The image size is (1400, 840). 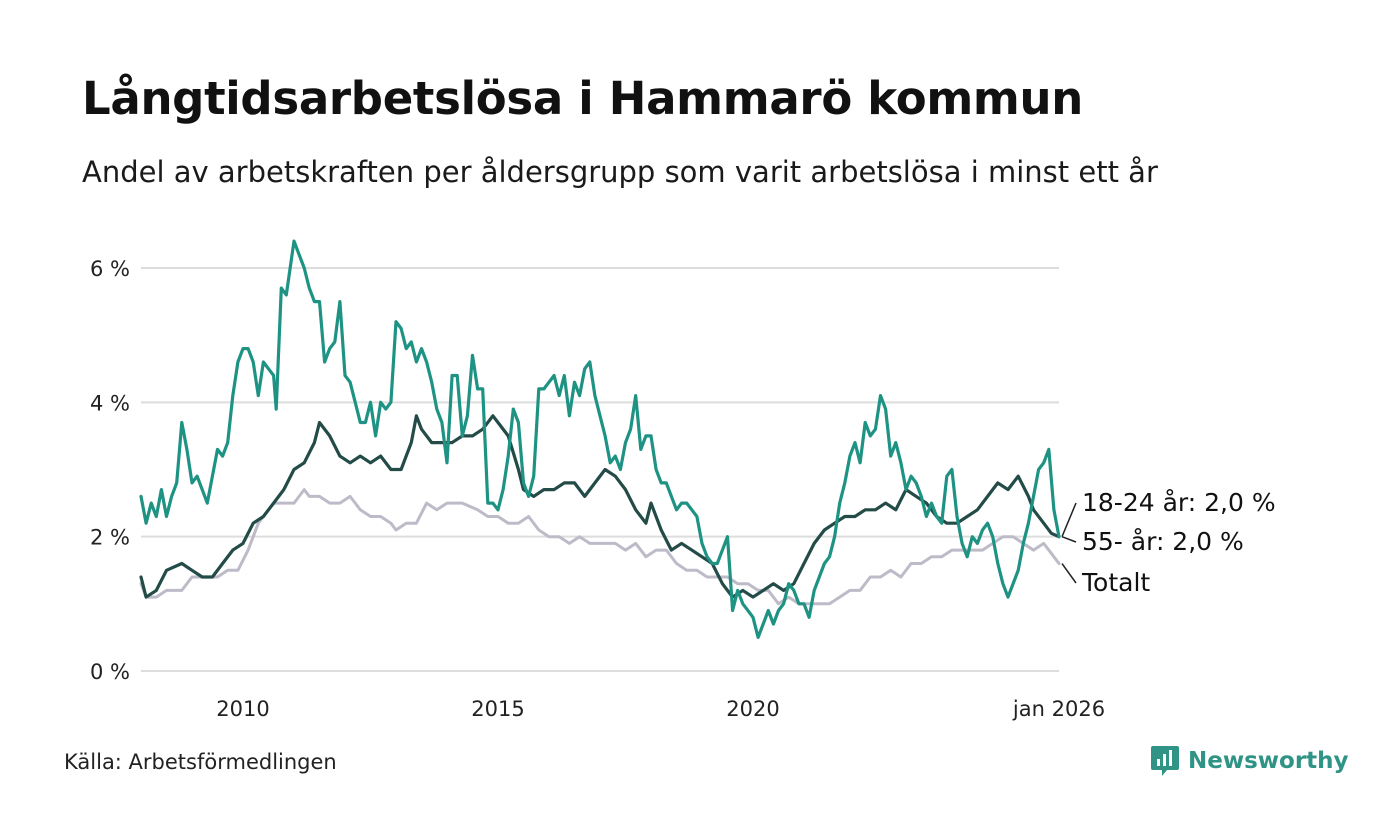 What do you see at coordinates (242, 709) in the screenshot?
I see `x-tick-label: 2010` at bounding box center [242, 709].